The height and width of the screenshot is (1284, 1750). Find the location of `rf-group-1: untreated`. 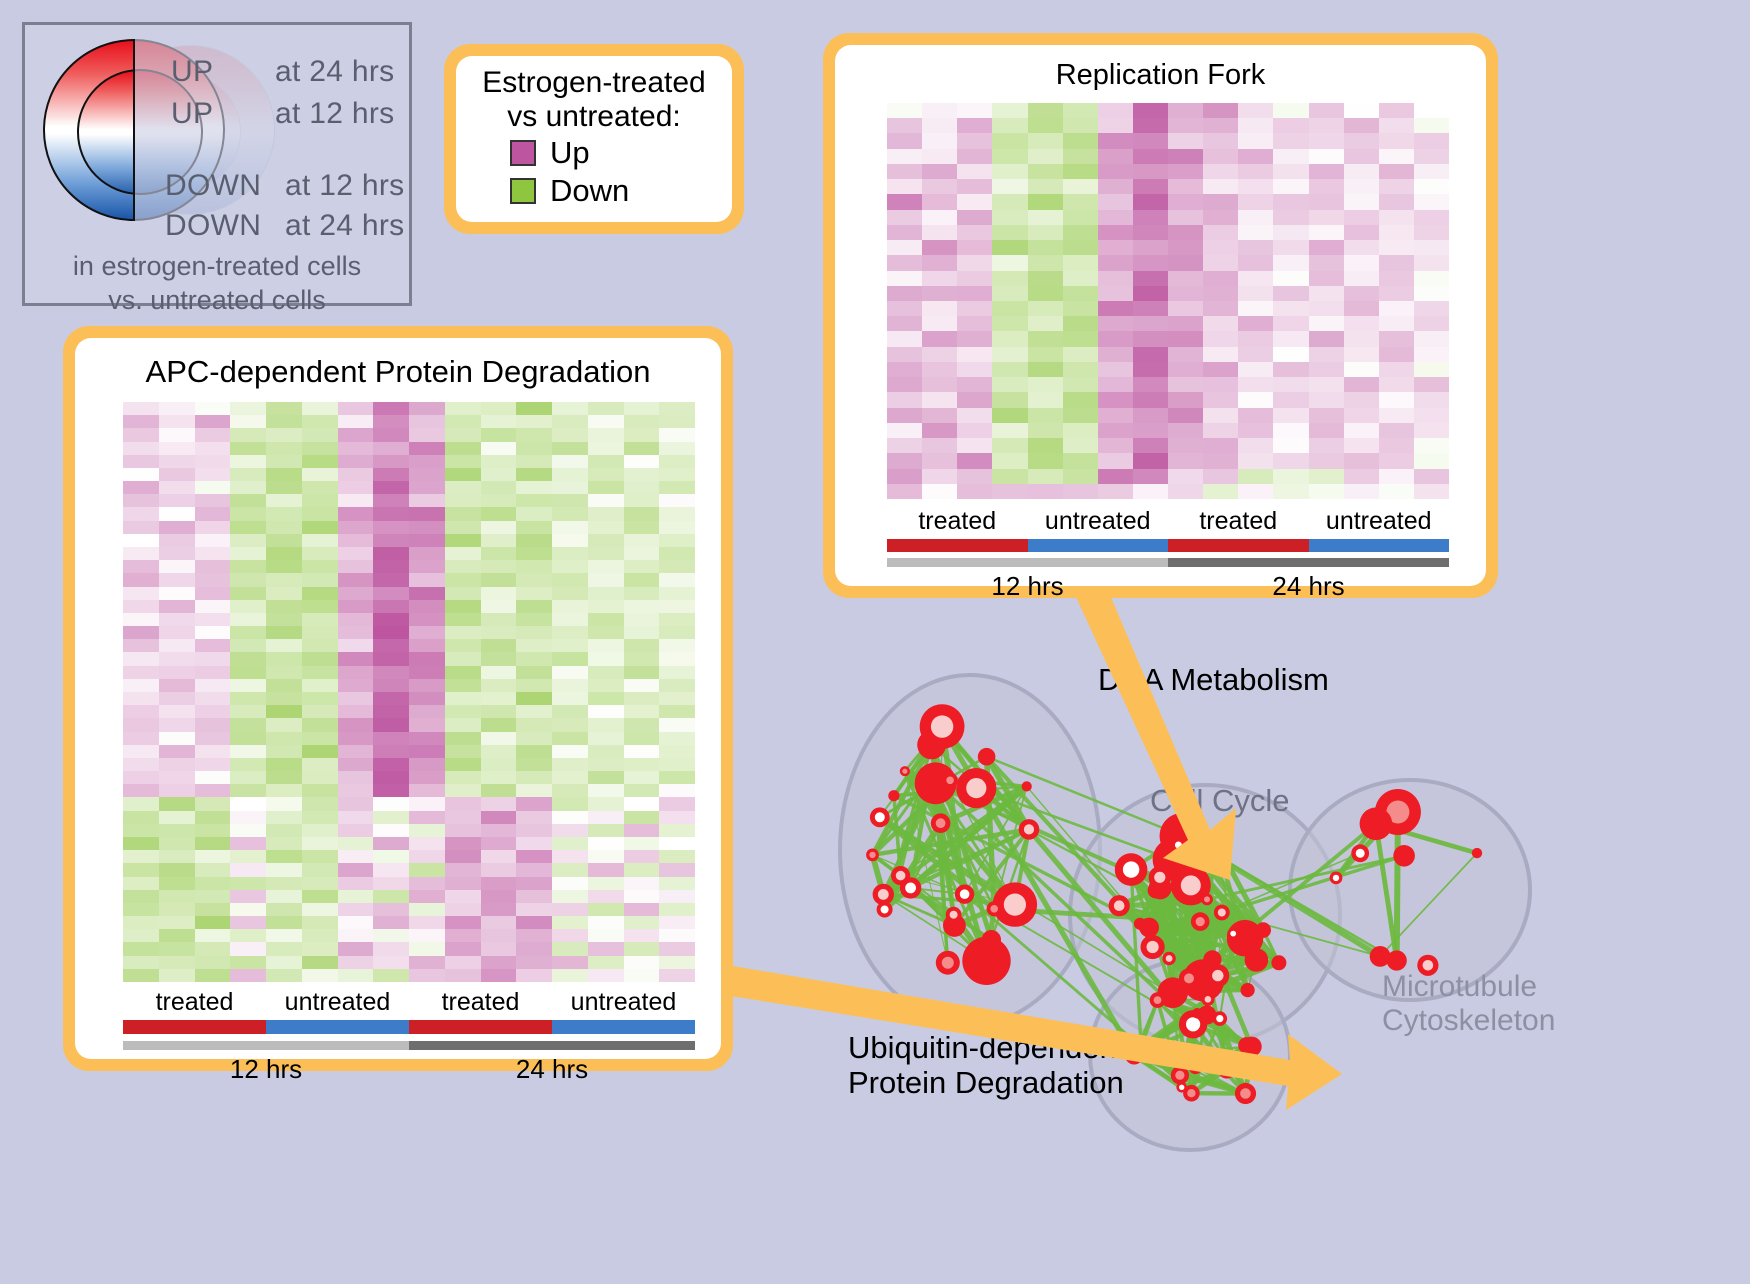

rf-group-1: untreated is located at coordinates (1098, 521).